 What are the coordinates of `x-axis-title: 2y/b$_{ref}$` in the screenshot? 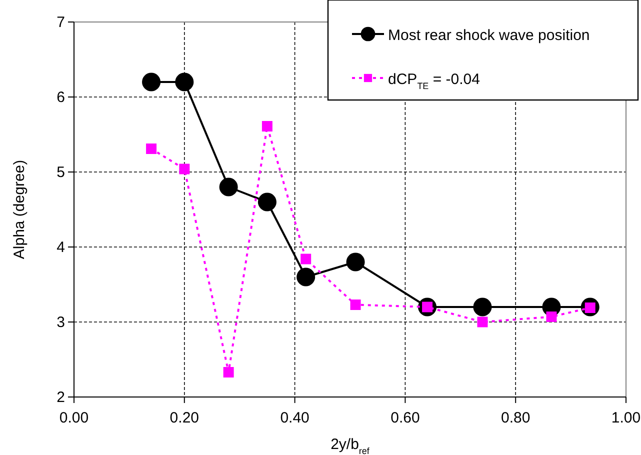 It's located at (350, 445).